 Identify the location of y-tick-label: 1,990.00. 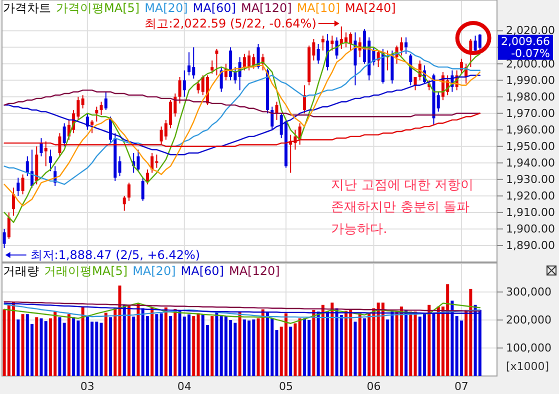
(530, 80).